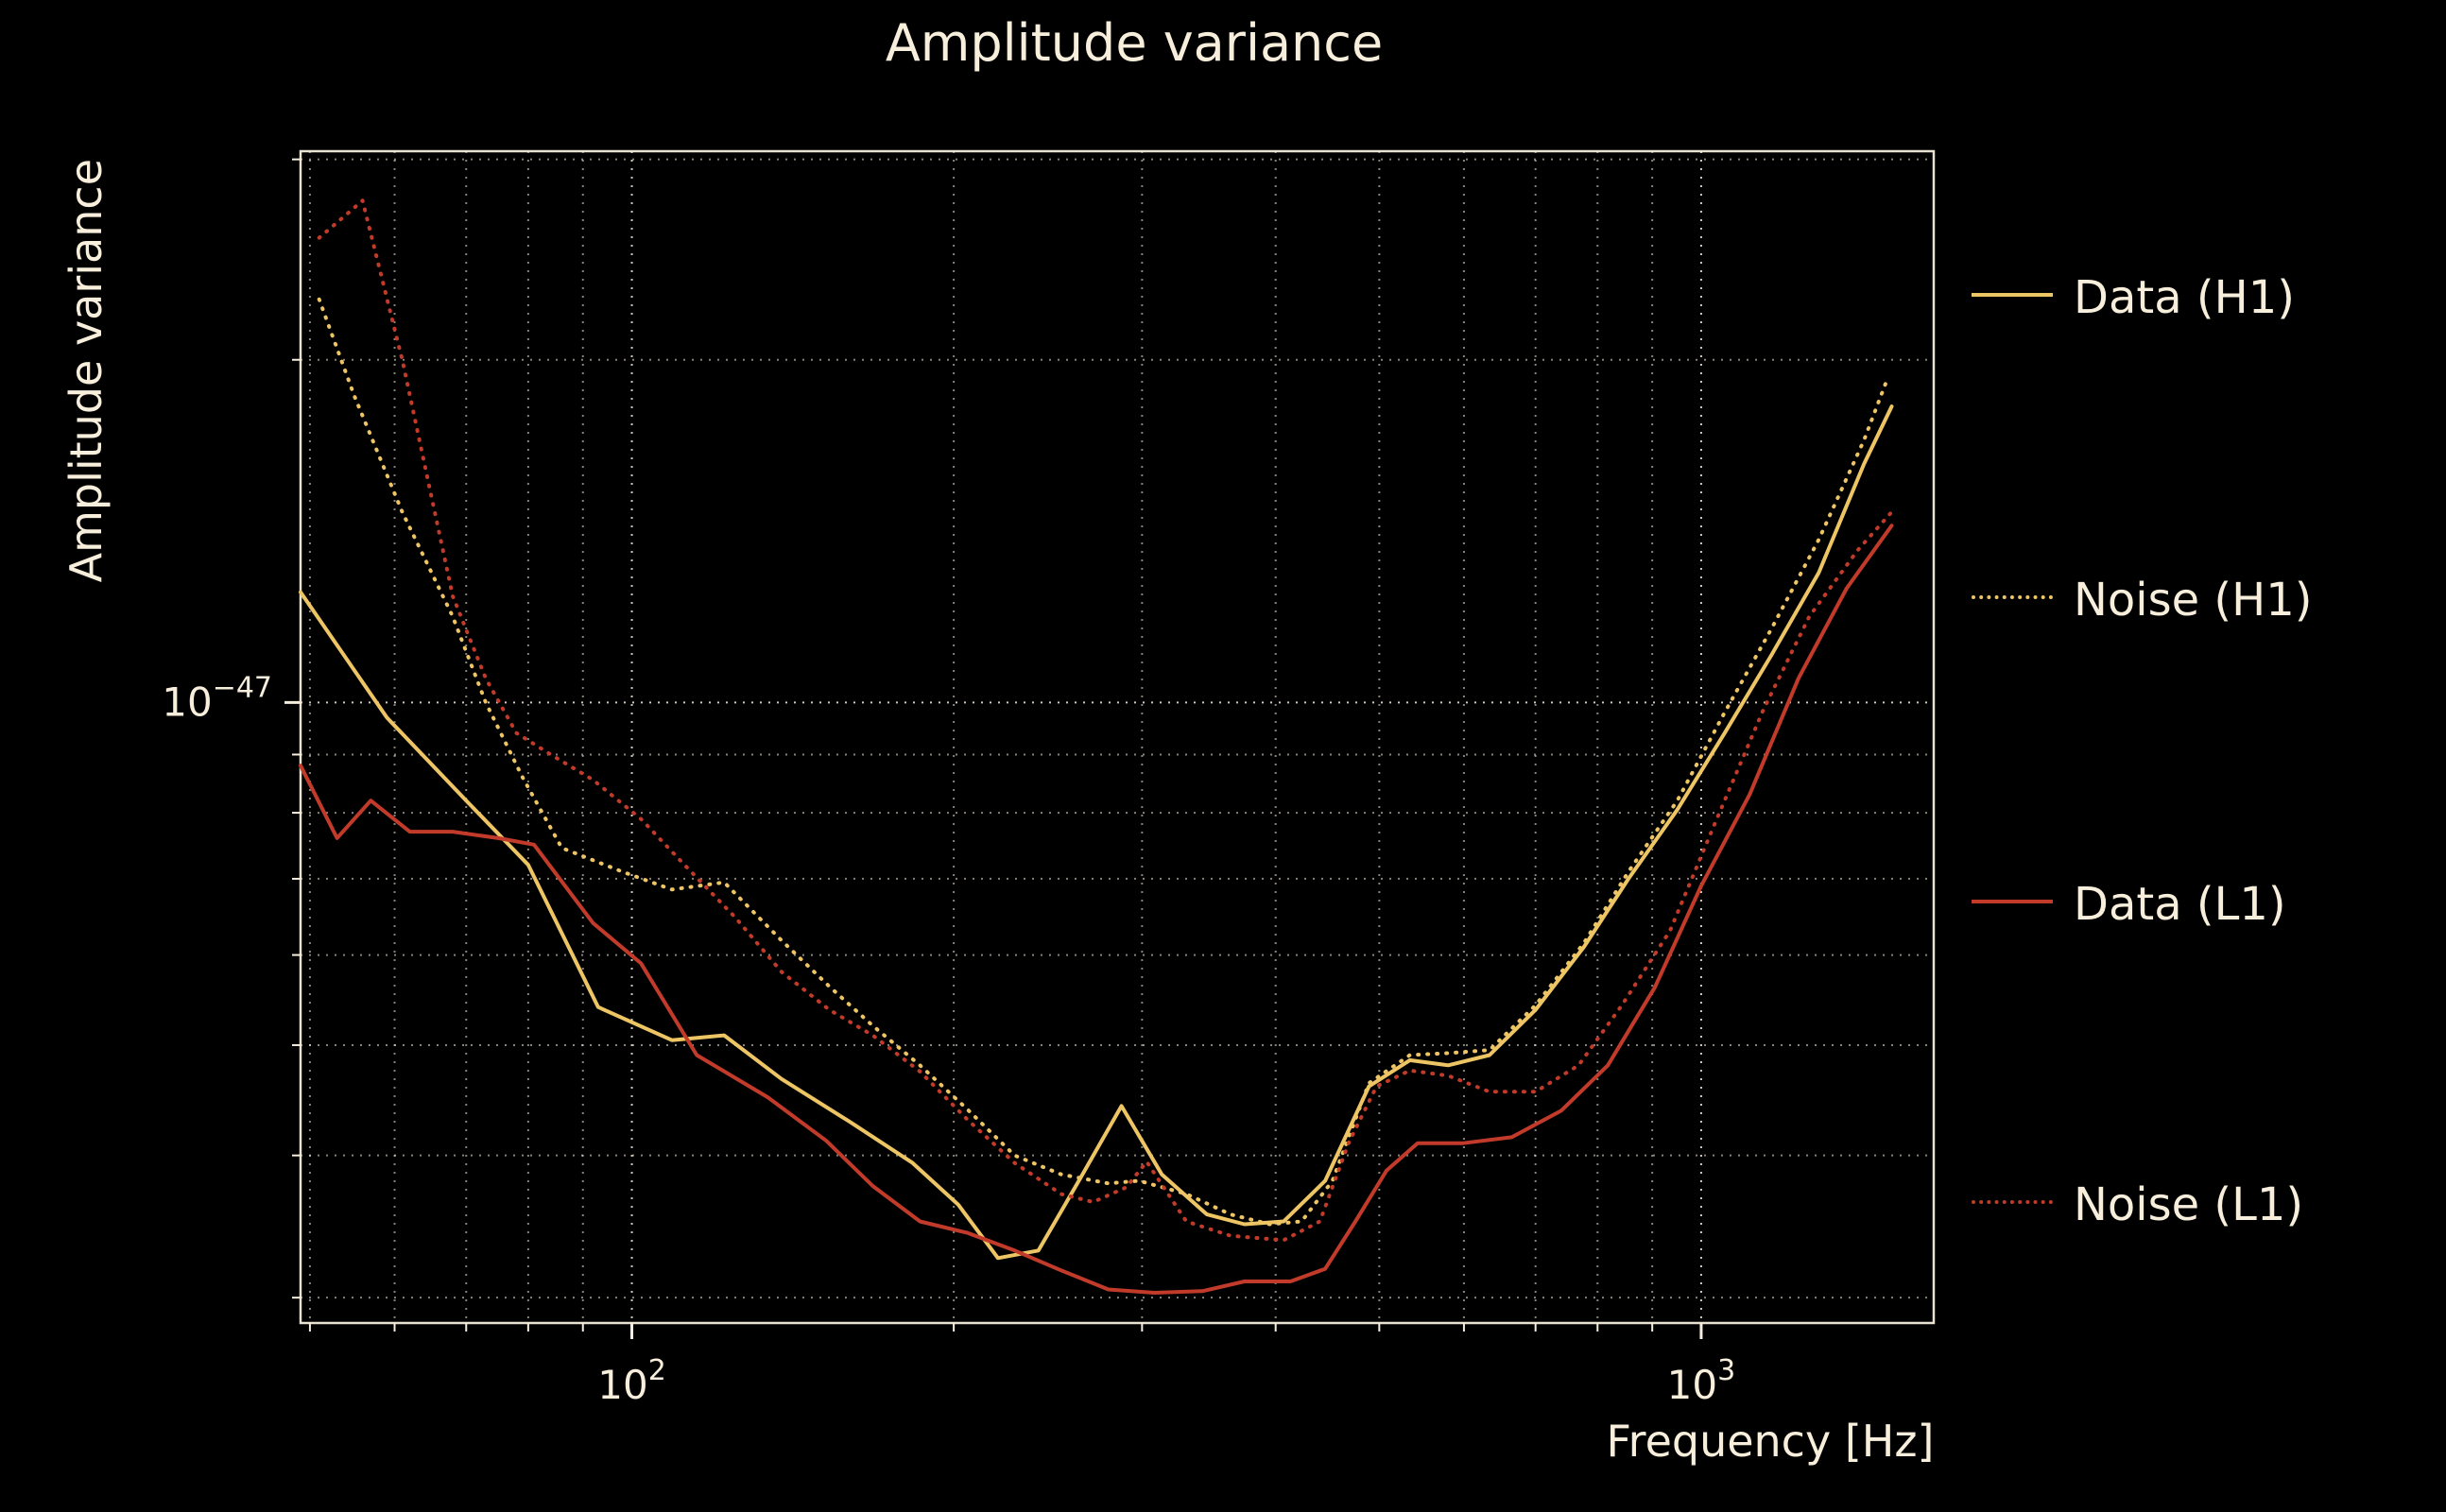 This screenshot has height=1512, width=2446. I want to click on y-axis-label: Amplitude variance, so click(86, 371).